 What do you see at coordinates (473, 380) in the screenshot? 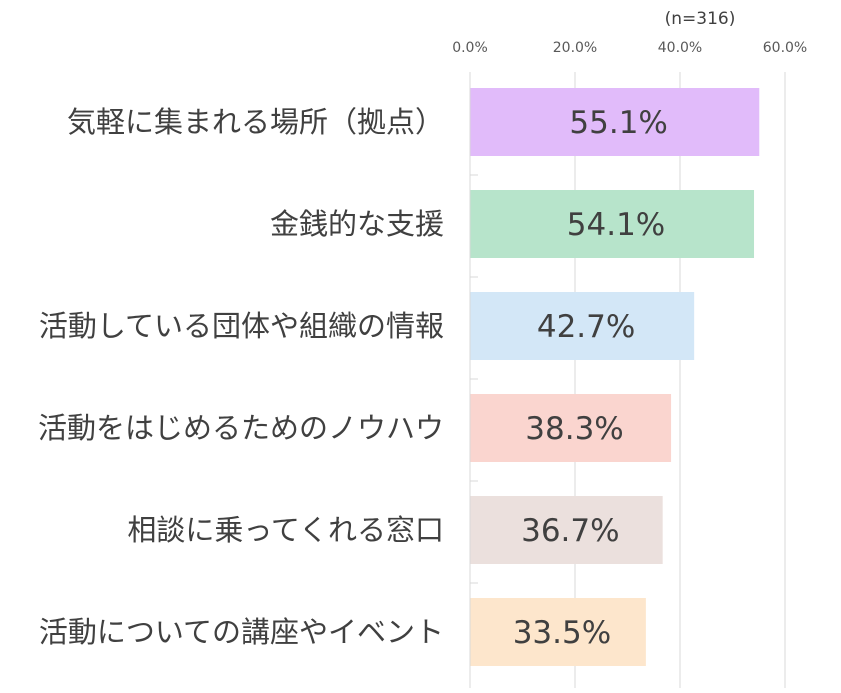
I see `y-axis` at bounding box center [473, 380].